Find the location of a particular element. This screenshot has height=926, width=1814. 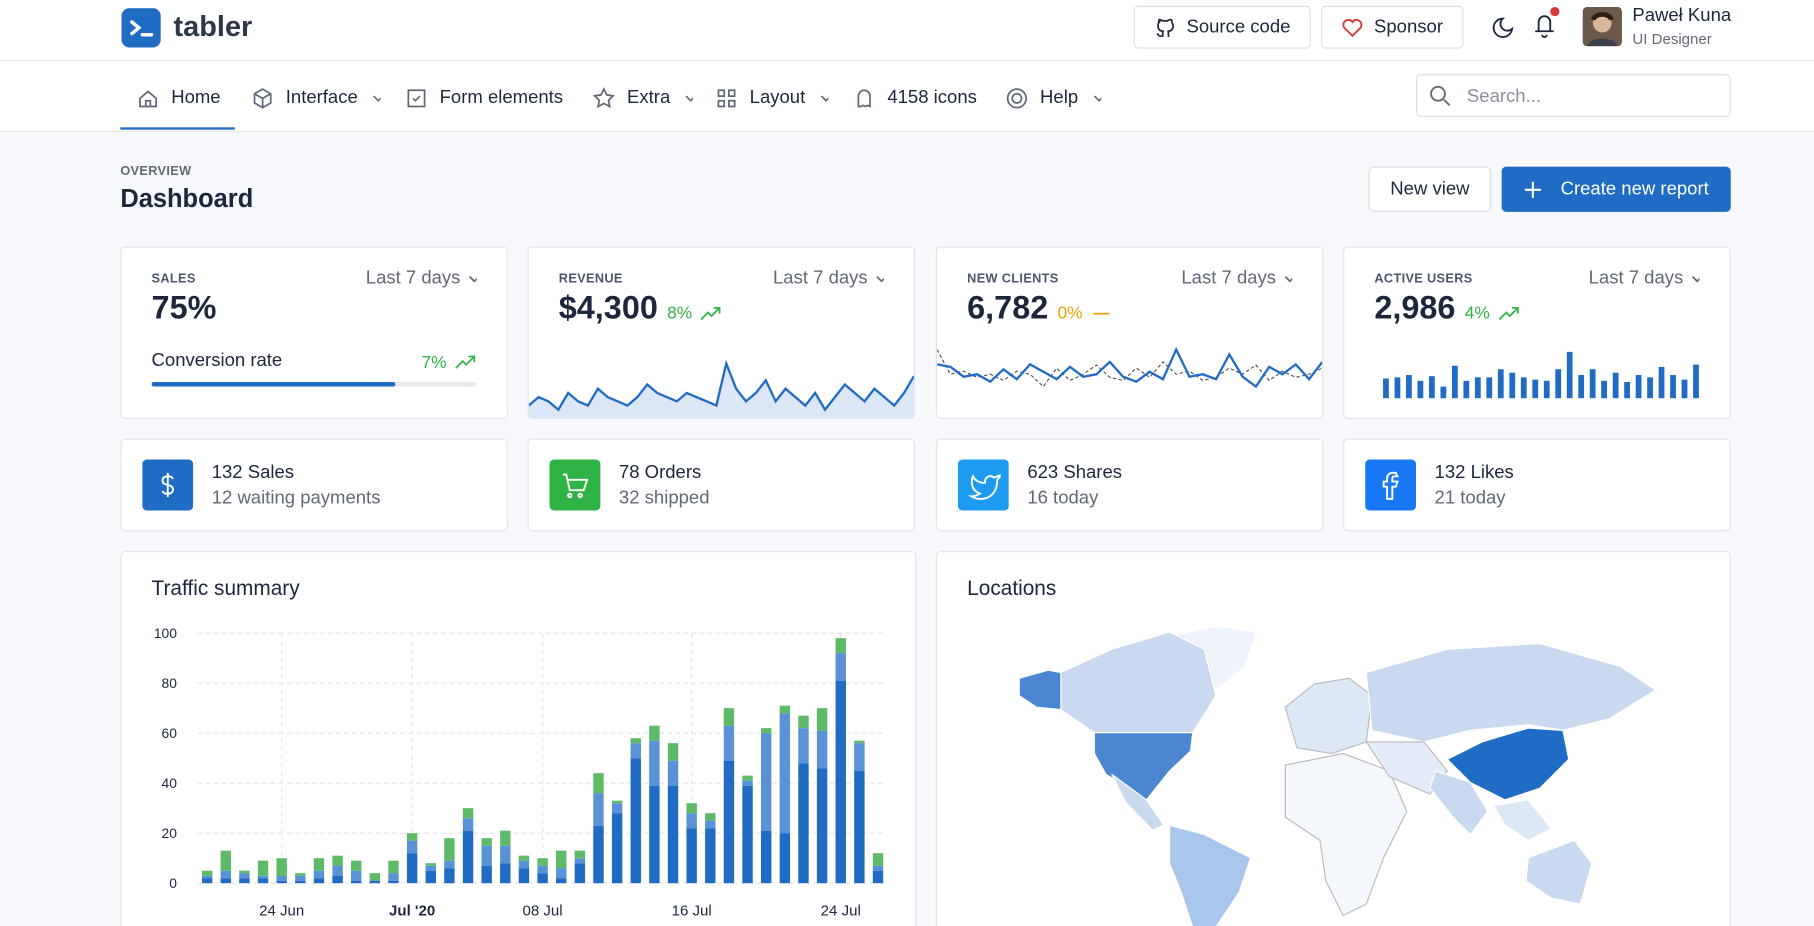

nav-label: Form elements is located at coordinates (501, 97).